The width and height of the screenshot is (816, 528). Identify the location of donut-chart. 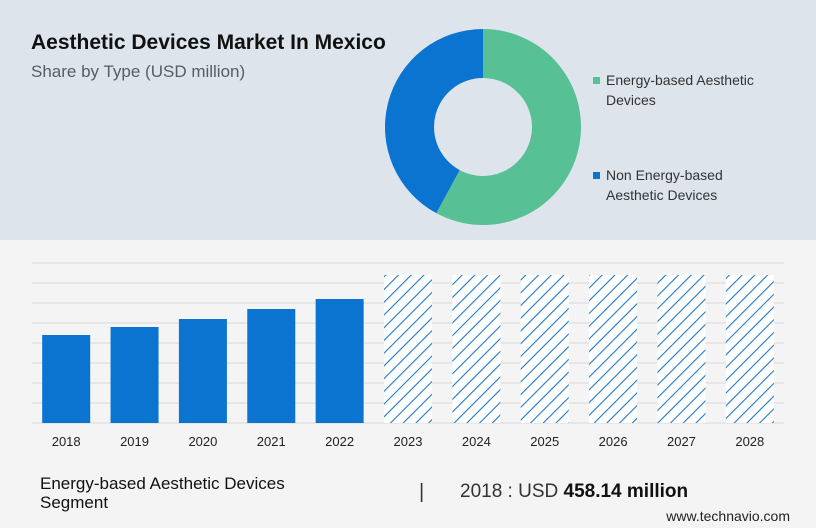
(483, 127).